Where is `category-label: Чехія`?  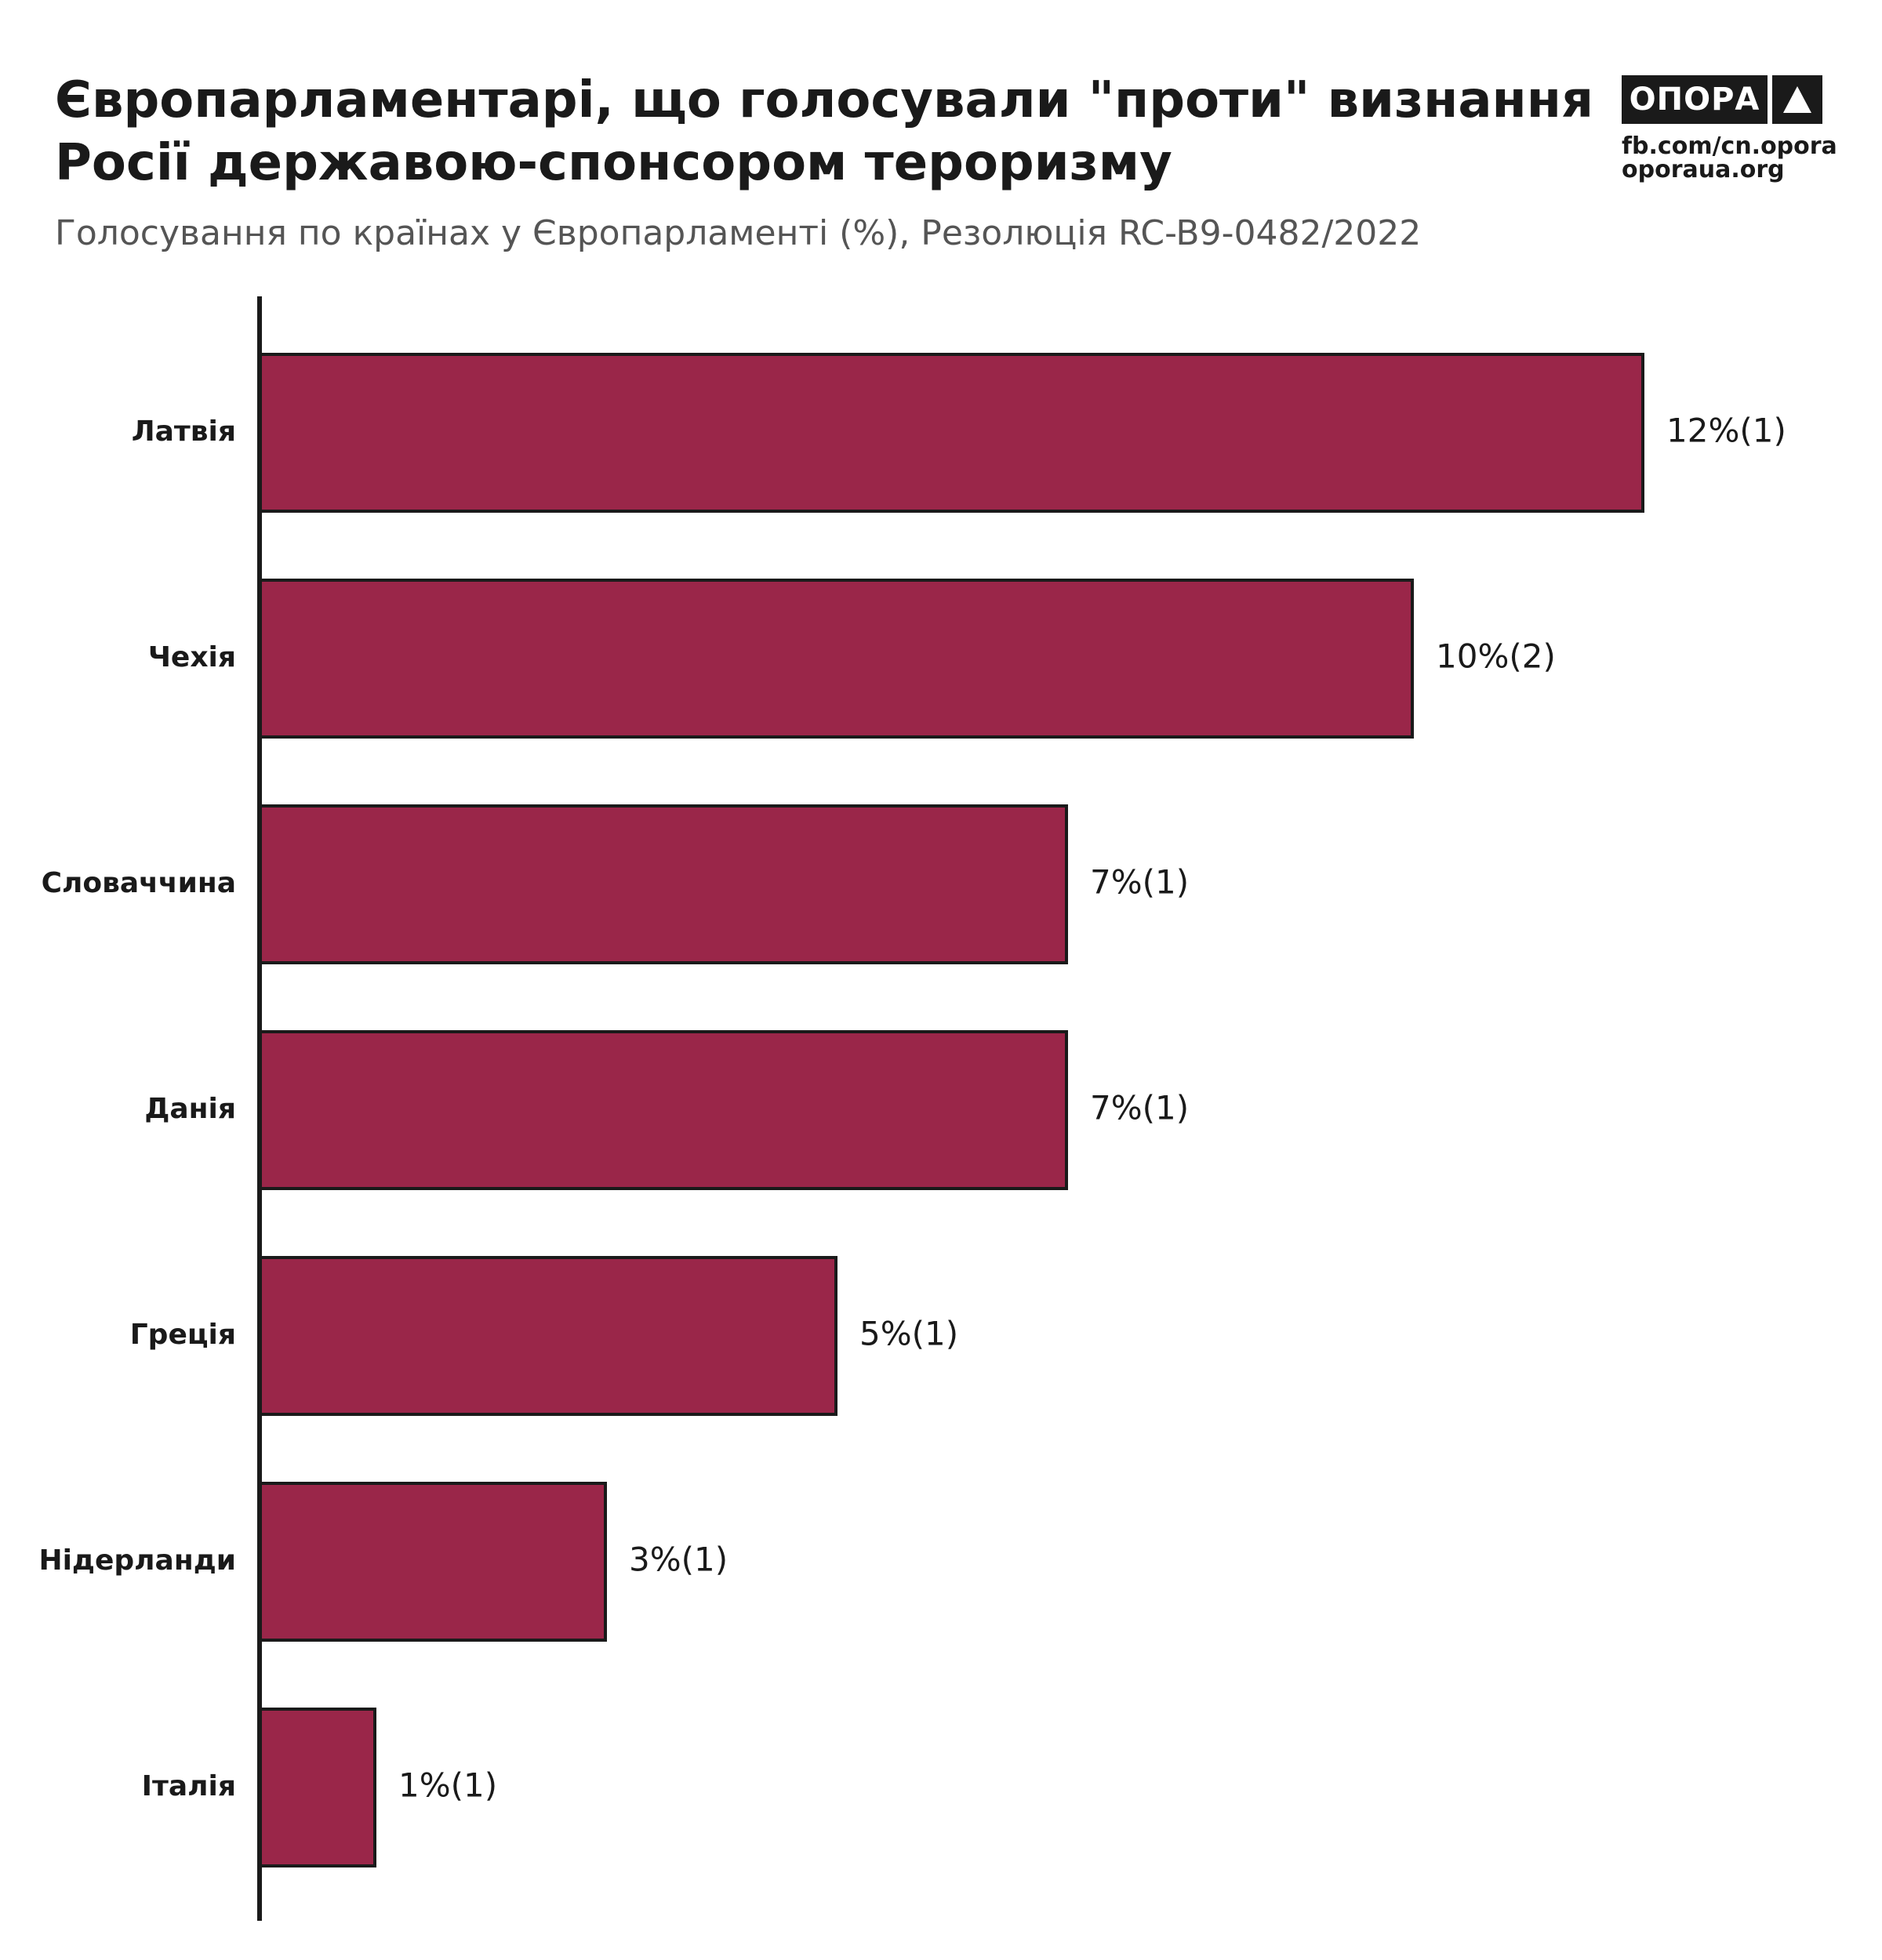 category-label: Чехія is located at coordinates (192, 657).